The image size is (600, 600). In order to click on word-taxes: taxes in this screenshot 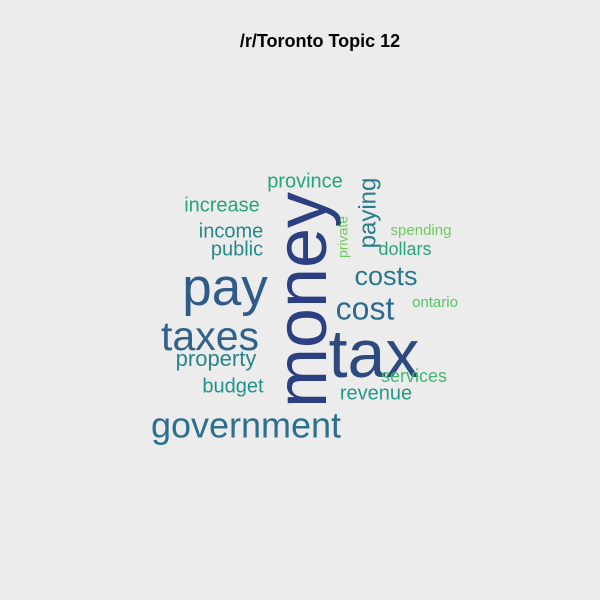, I will do `click(210, 336)`.